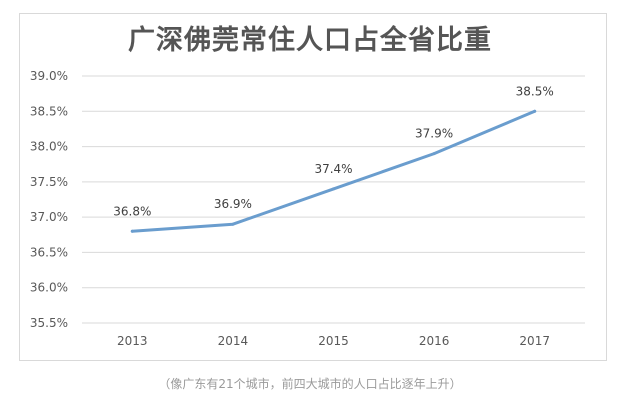 Image resolution: width=620 pixels, height=406 pixels. I want to click on y-tick-label: 38.0%, so click(49, 147).